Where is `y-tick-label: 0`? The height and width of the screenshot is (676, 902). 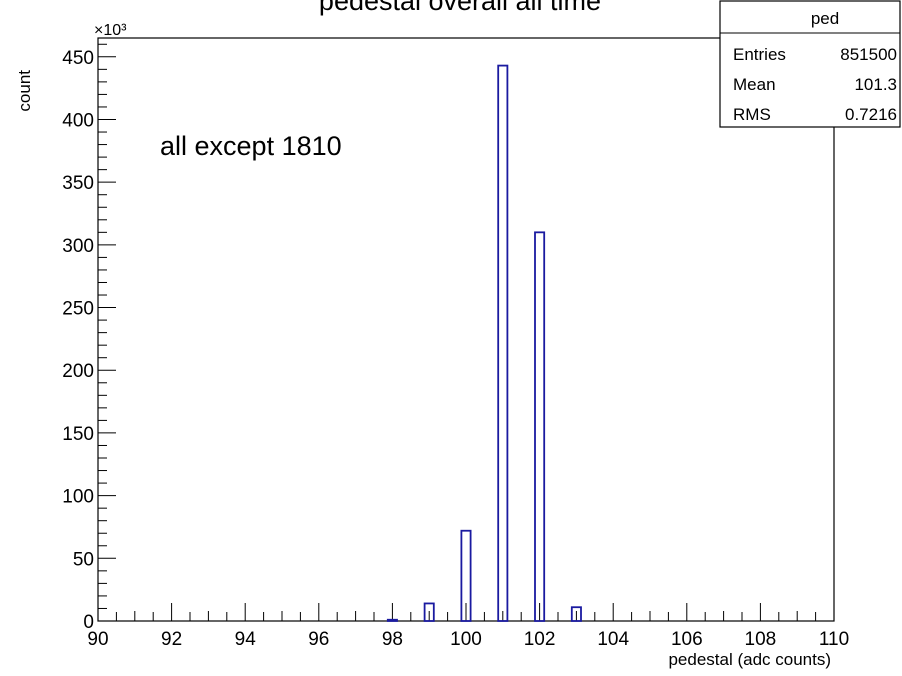 y-tick-label: 0 is located at coordinates (88, 622).